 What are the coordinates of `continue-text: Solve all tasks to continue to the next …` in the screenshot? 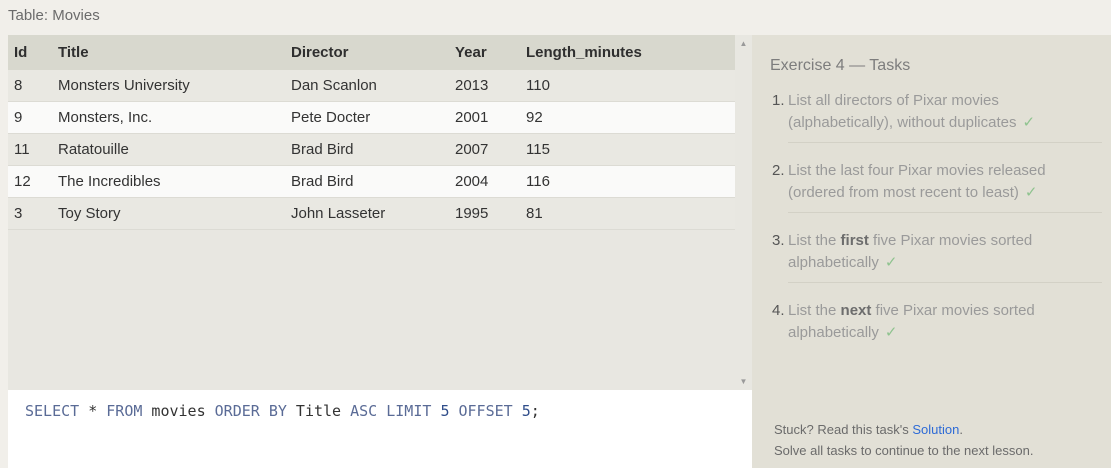 It's located at (904, 450).